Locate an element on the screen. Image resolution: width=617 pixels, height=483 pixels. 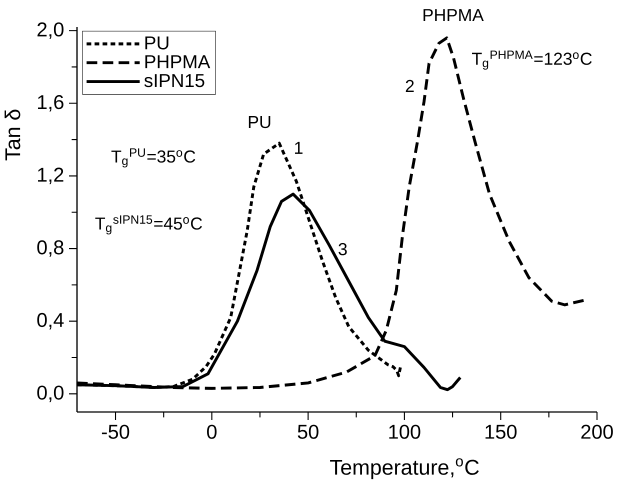
x-tick-label: 100 is located at coordinates (404, 431).